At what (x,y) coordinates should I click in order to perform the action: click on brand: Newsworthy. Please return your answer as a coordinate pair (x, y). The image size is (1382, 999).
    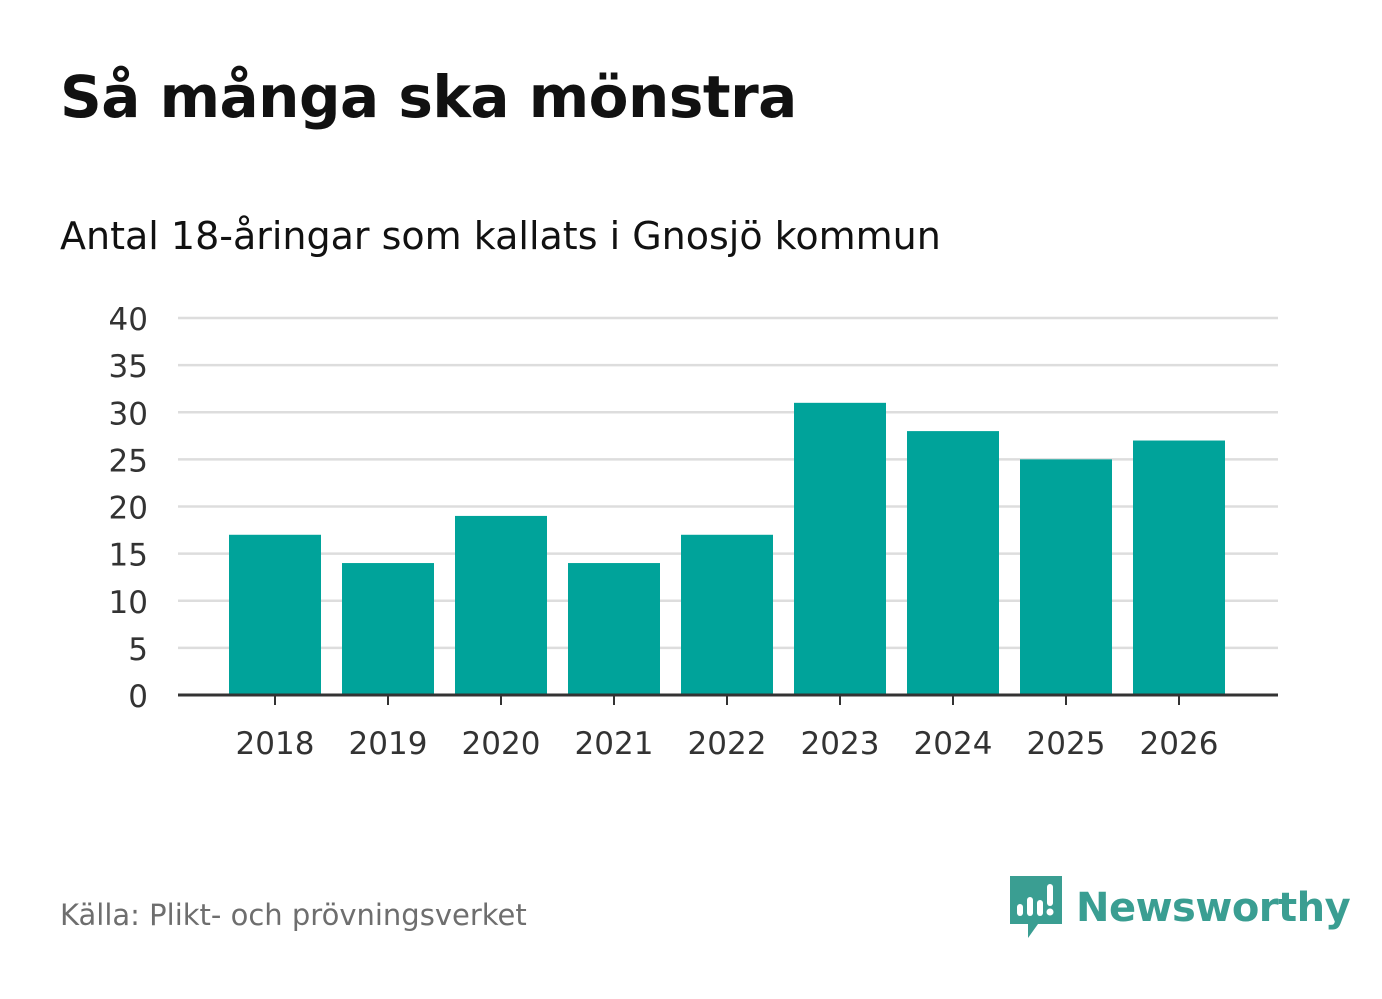
    Looking at the image, I should click on (1180, 908).